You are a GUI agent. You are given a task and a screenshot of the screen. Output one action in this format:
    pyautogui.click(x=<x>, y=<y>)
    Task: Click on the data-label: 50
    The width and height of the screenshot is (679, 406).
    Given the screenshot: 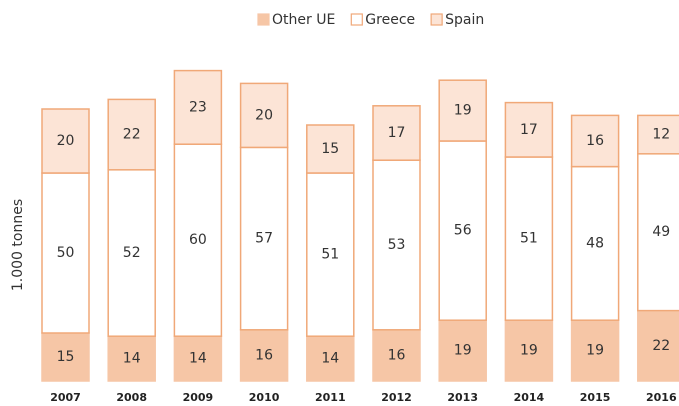 What is the action you would take?
    pyautogui.click(x=66, y=253)
    